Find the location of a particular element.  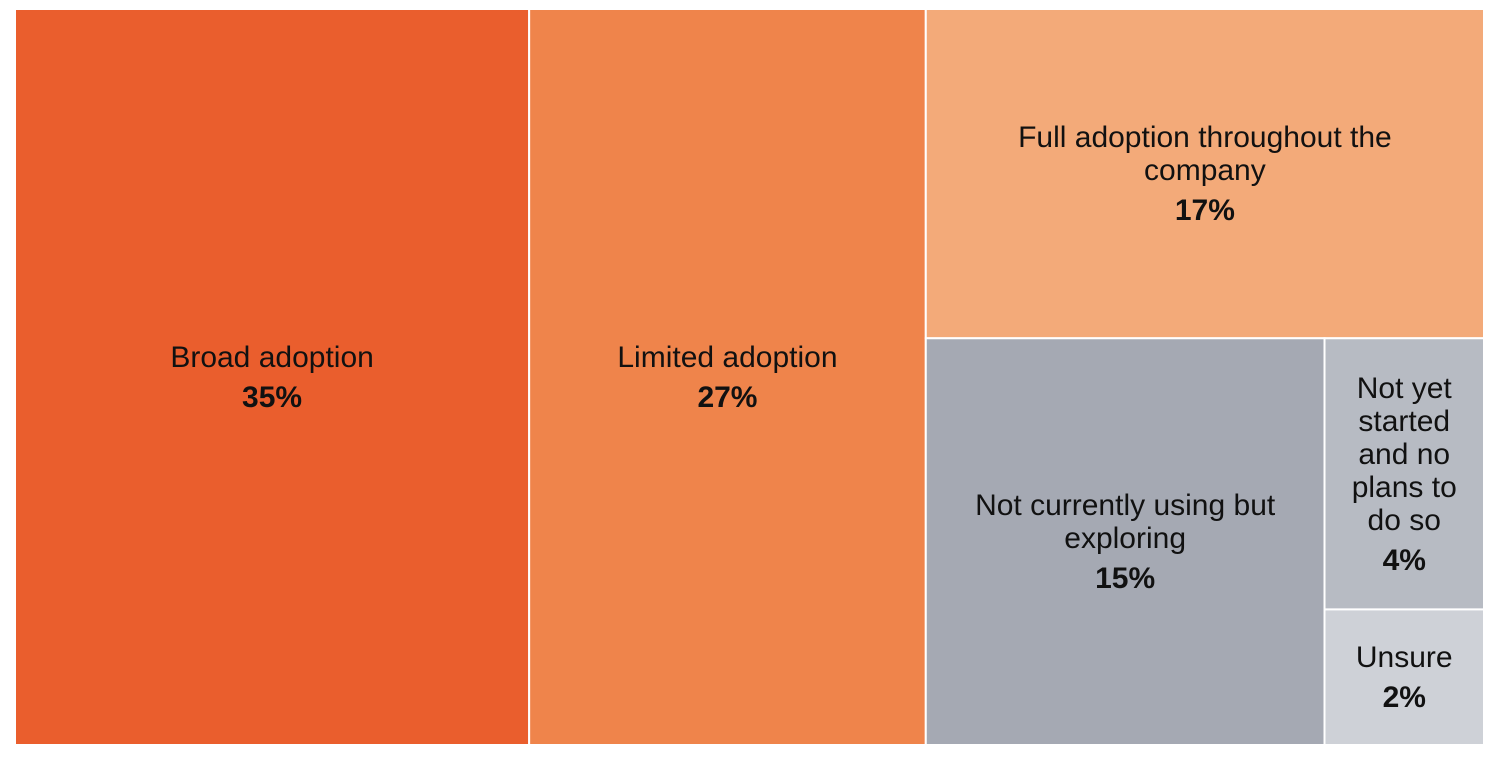

treemap-cell-value: 15% is located at coordinates (1125, 578).